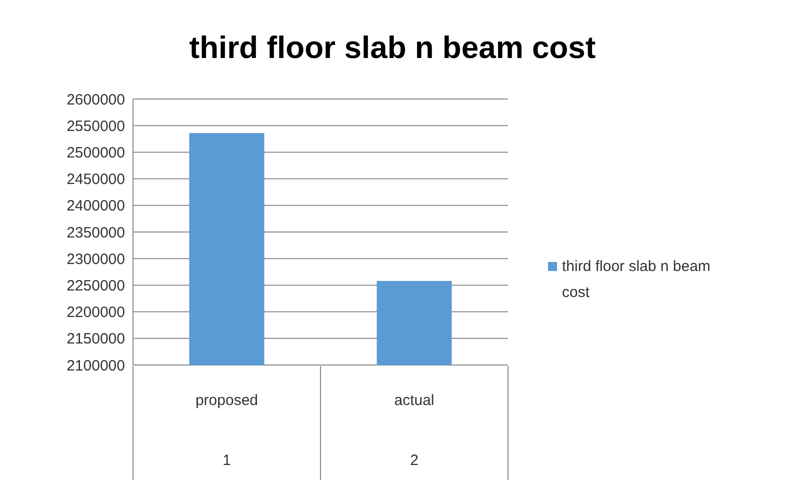 Image resolution: width=785 pixels, height=491 pixels. What do you see at coordinates (95, 99) in the screenshot?
I see `y-tick-label: 2600000` at bounding box center [95, 99].